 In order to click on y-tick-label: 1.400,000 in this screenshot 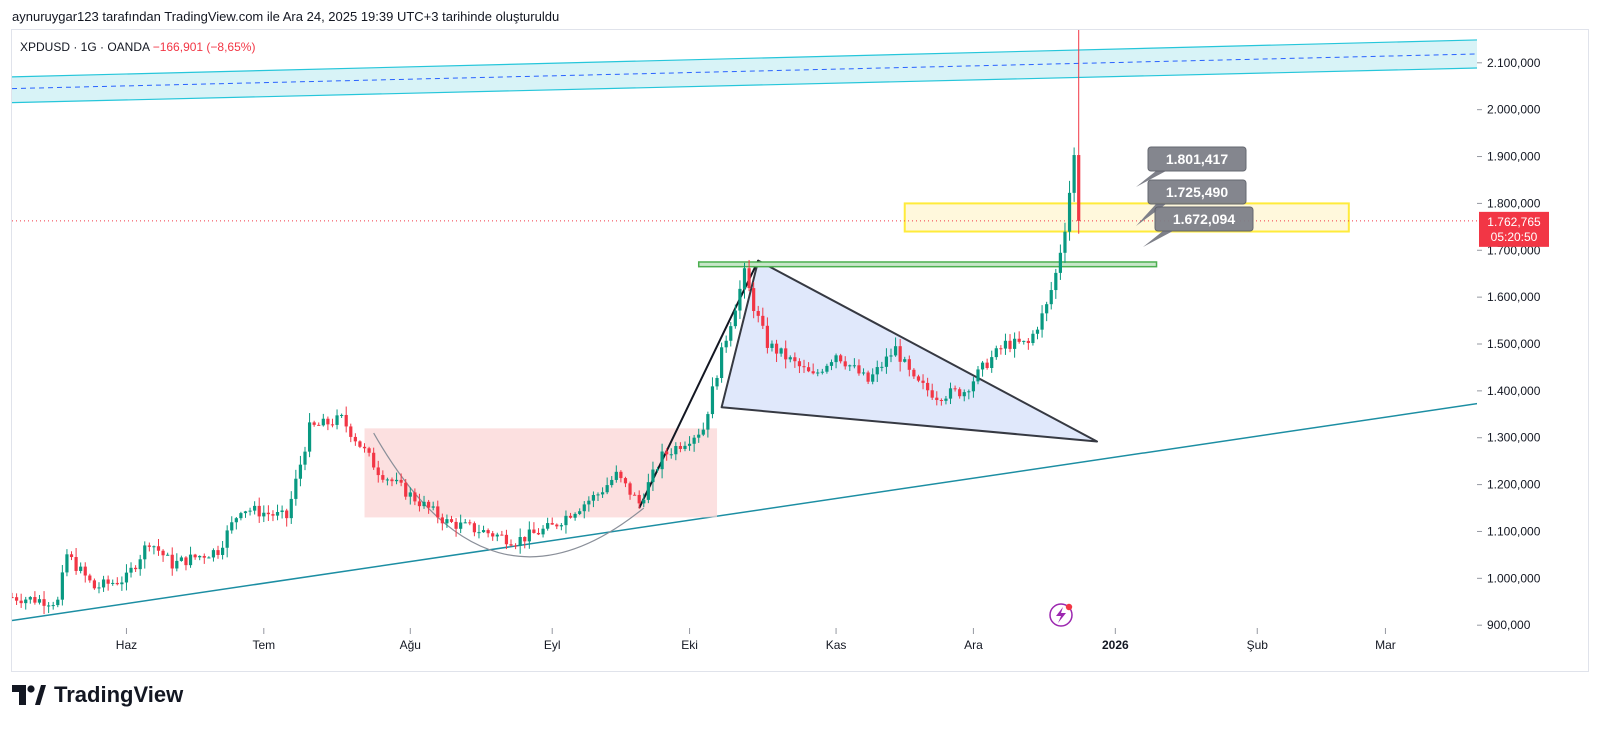, I will do `click(1514, 391)`.